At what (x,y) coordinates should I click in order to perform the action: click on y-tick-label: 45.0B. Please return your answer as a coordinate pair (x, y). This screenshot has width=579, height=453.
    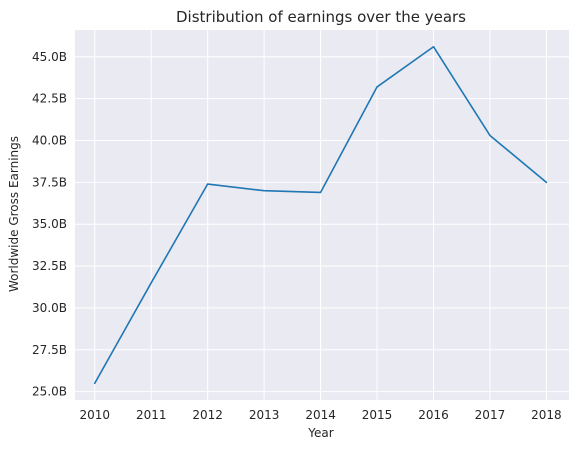
    Looking at the image, I should click on (49, 57).